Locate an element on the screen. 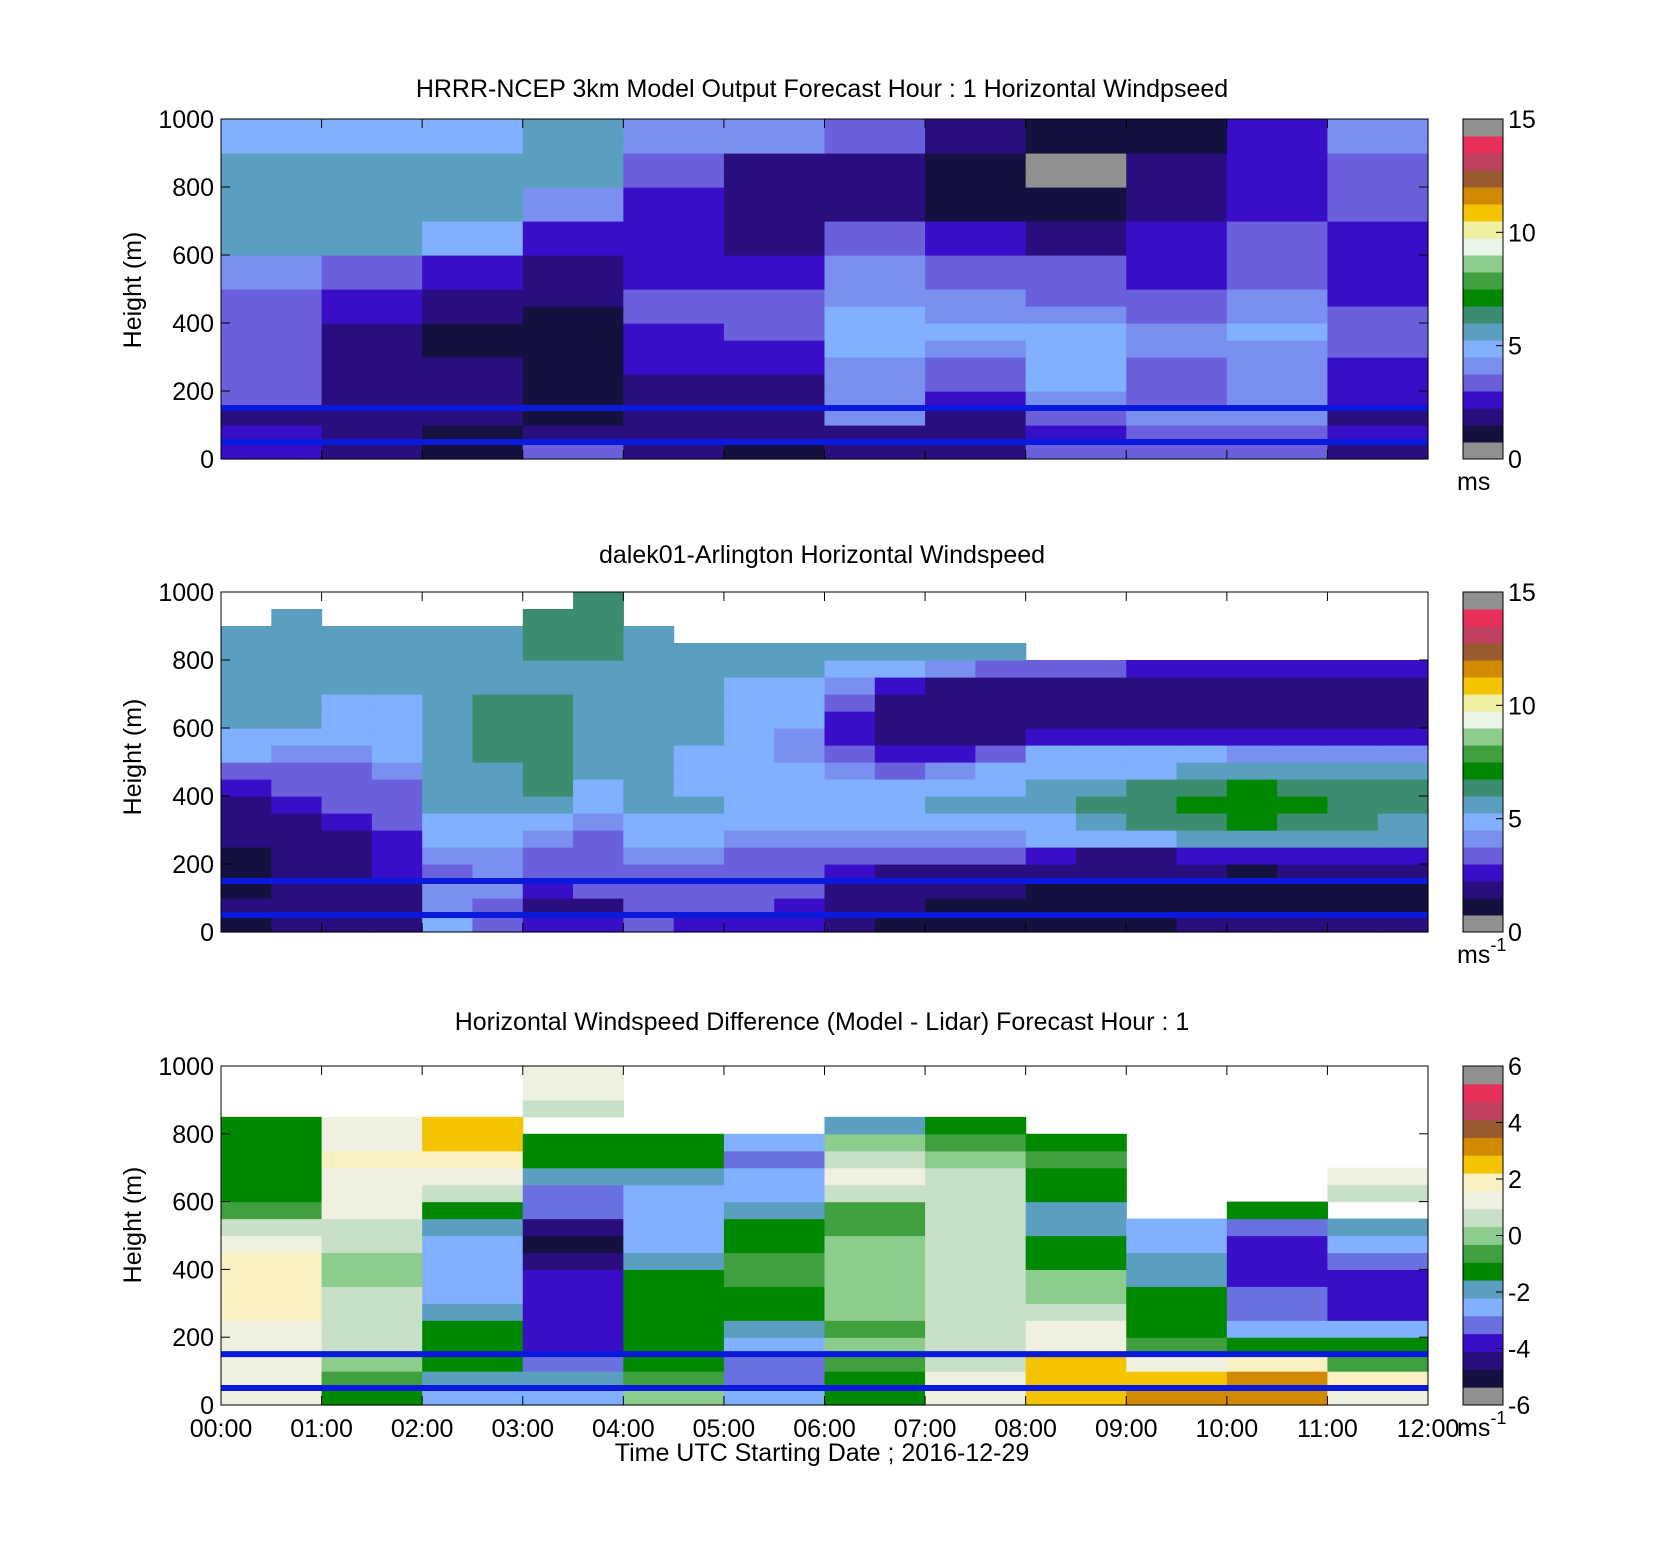 This screenshot has height=1561, width=1680. colorbar-tick-label: 10 is located at coordinates (1522, 706).